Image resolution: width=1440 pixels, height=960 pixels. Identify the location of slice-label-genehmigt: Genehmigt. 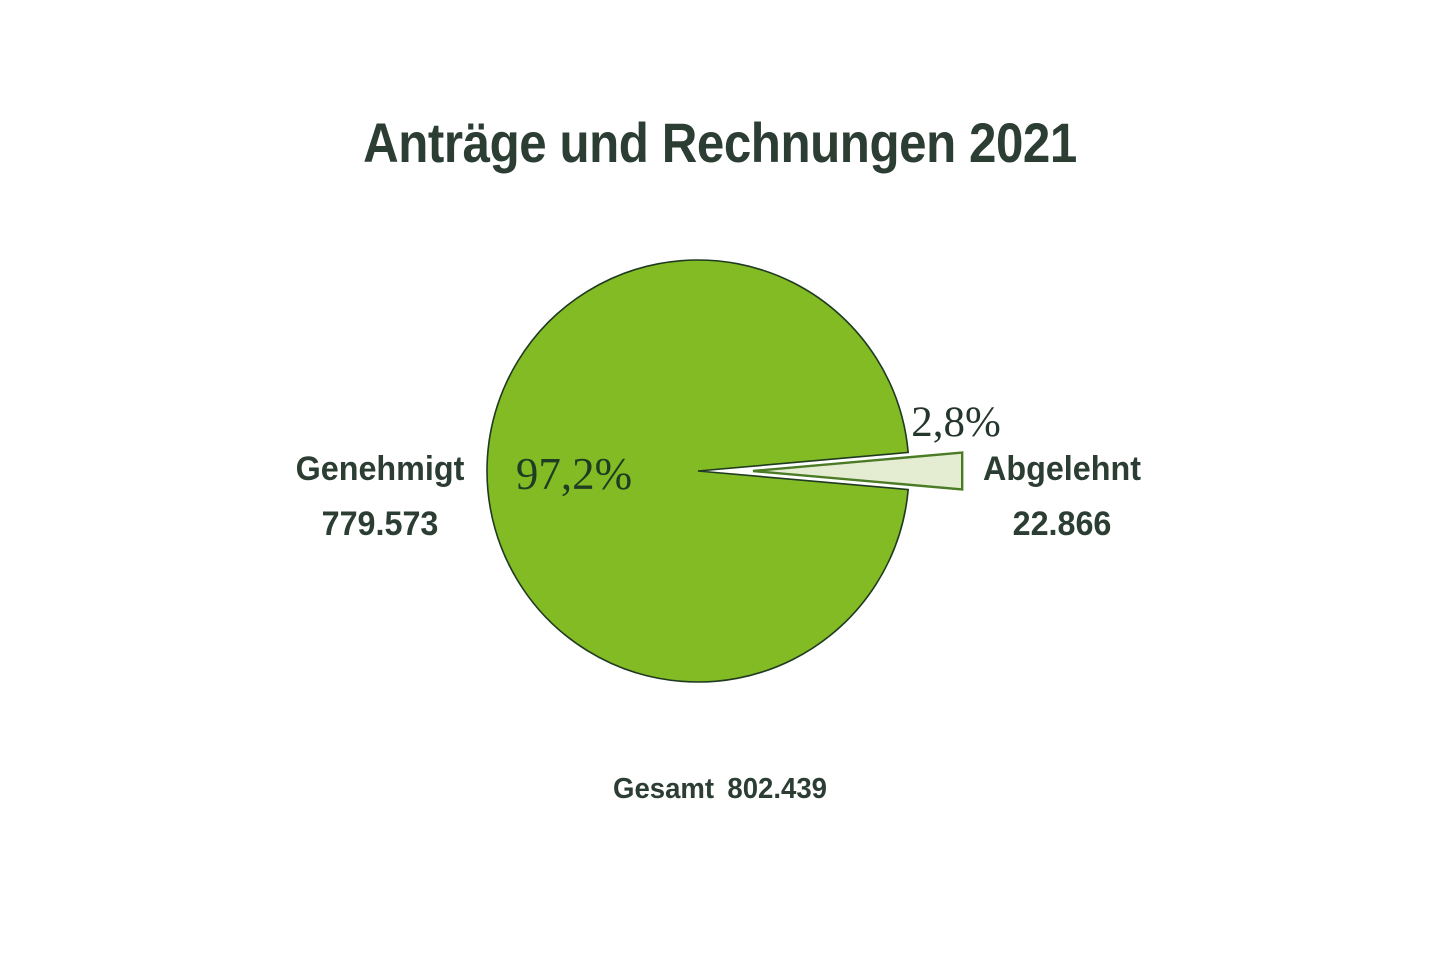
(380, 469).